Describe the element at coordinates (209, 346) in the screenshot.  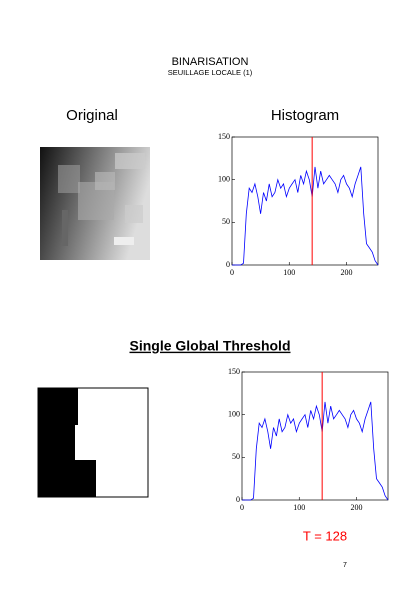
I see `section-title: Single Global Threshold` at that location.